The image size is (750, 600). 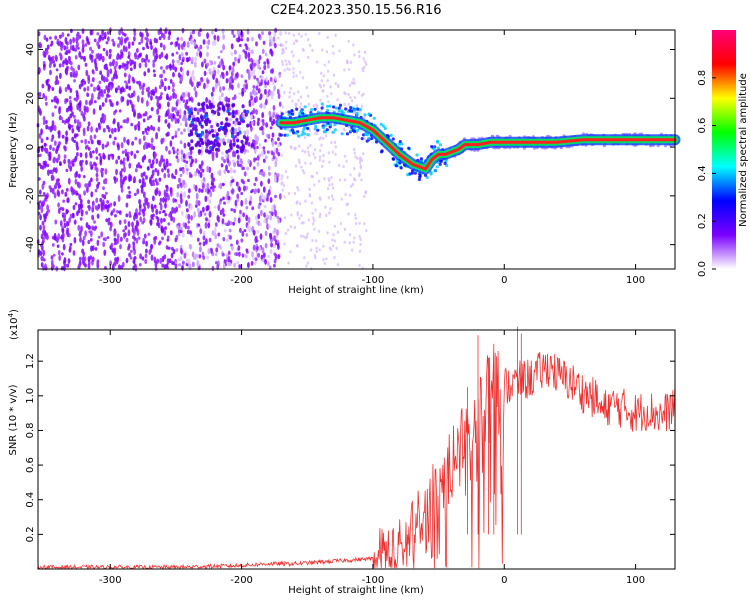 I want to click on spectrogram-ridge-dot, so click(x=292, y=130).